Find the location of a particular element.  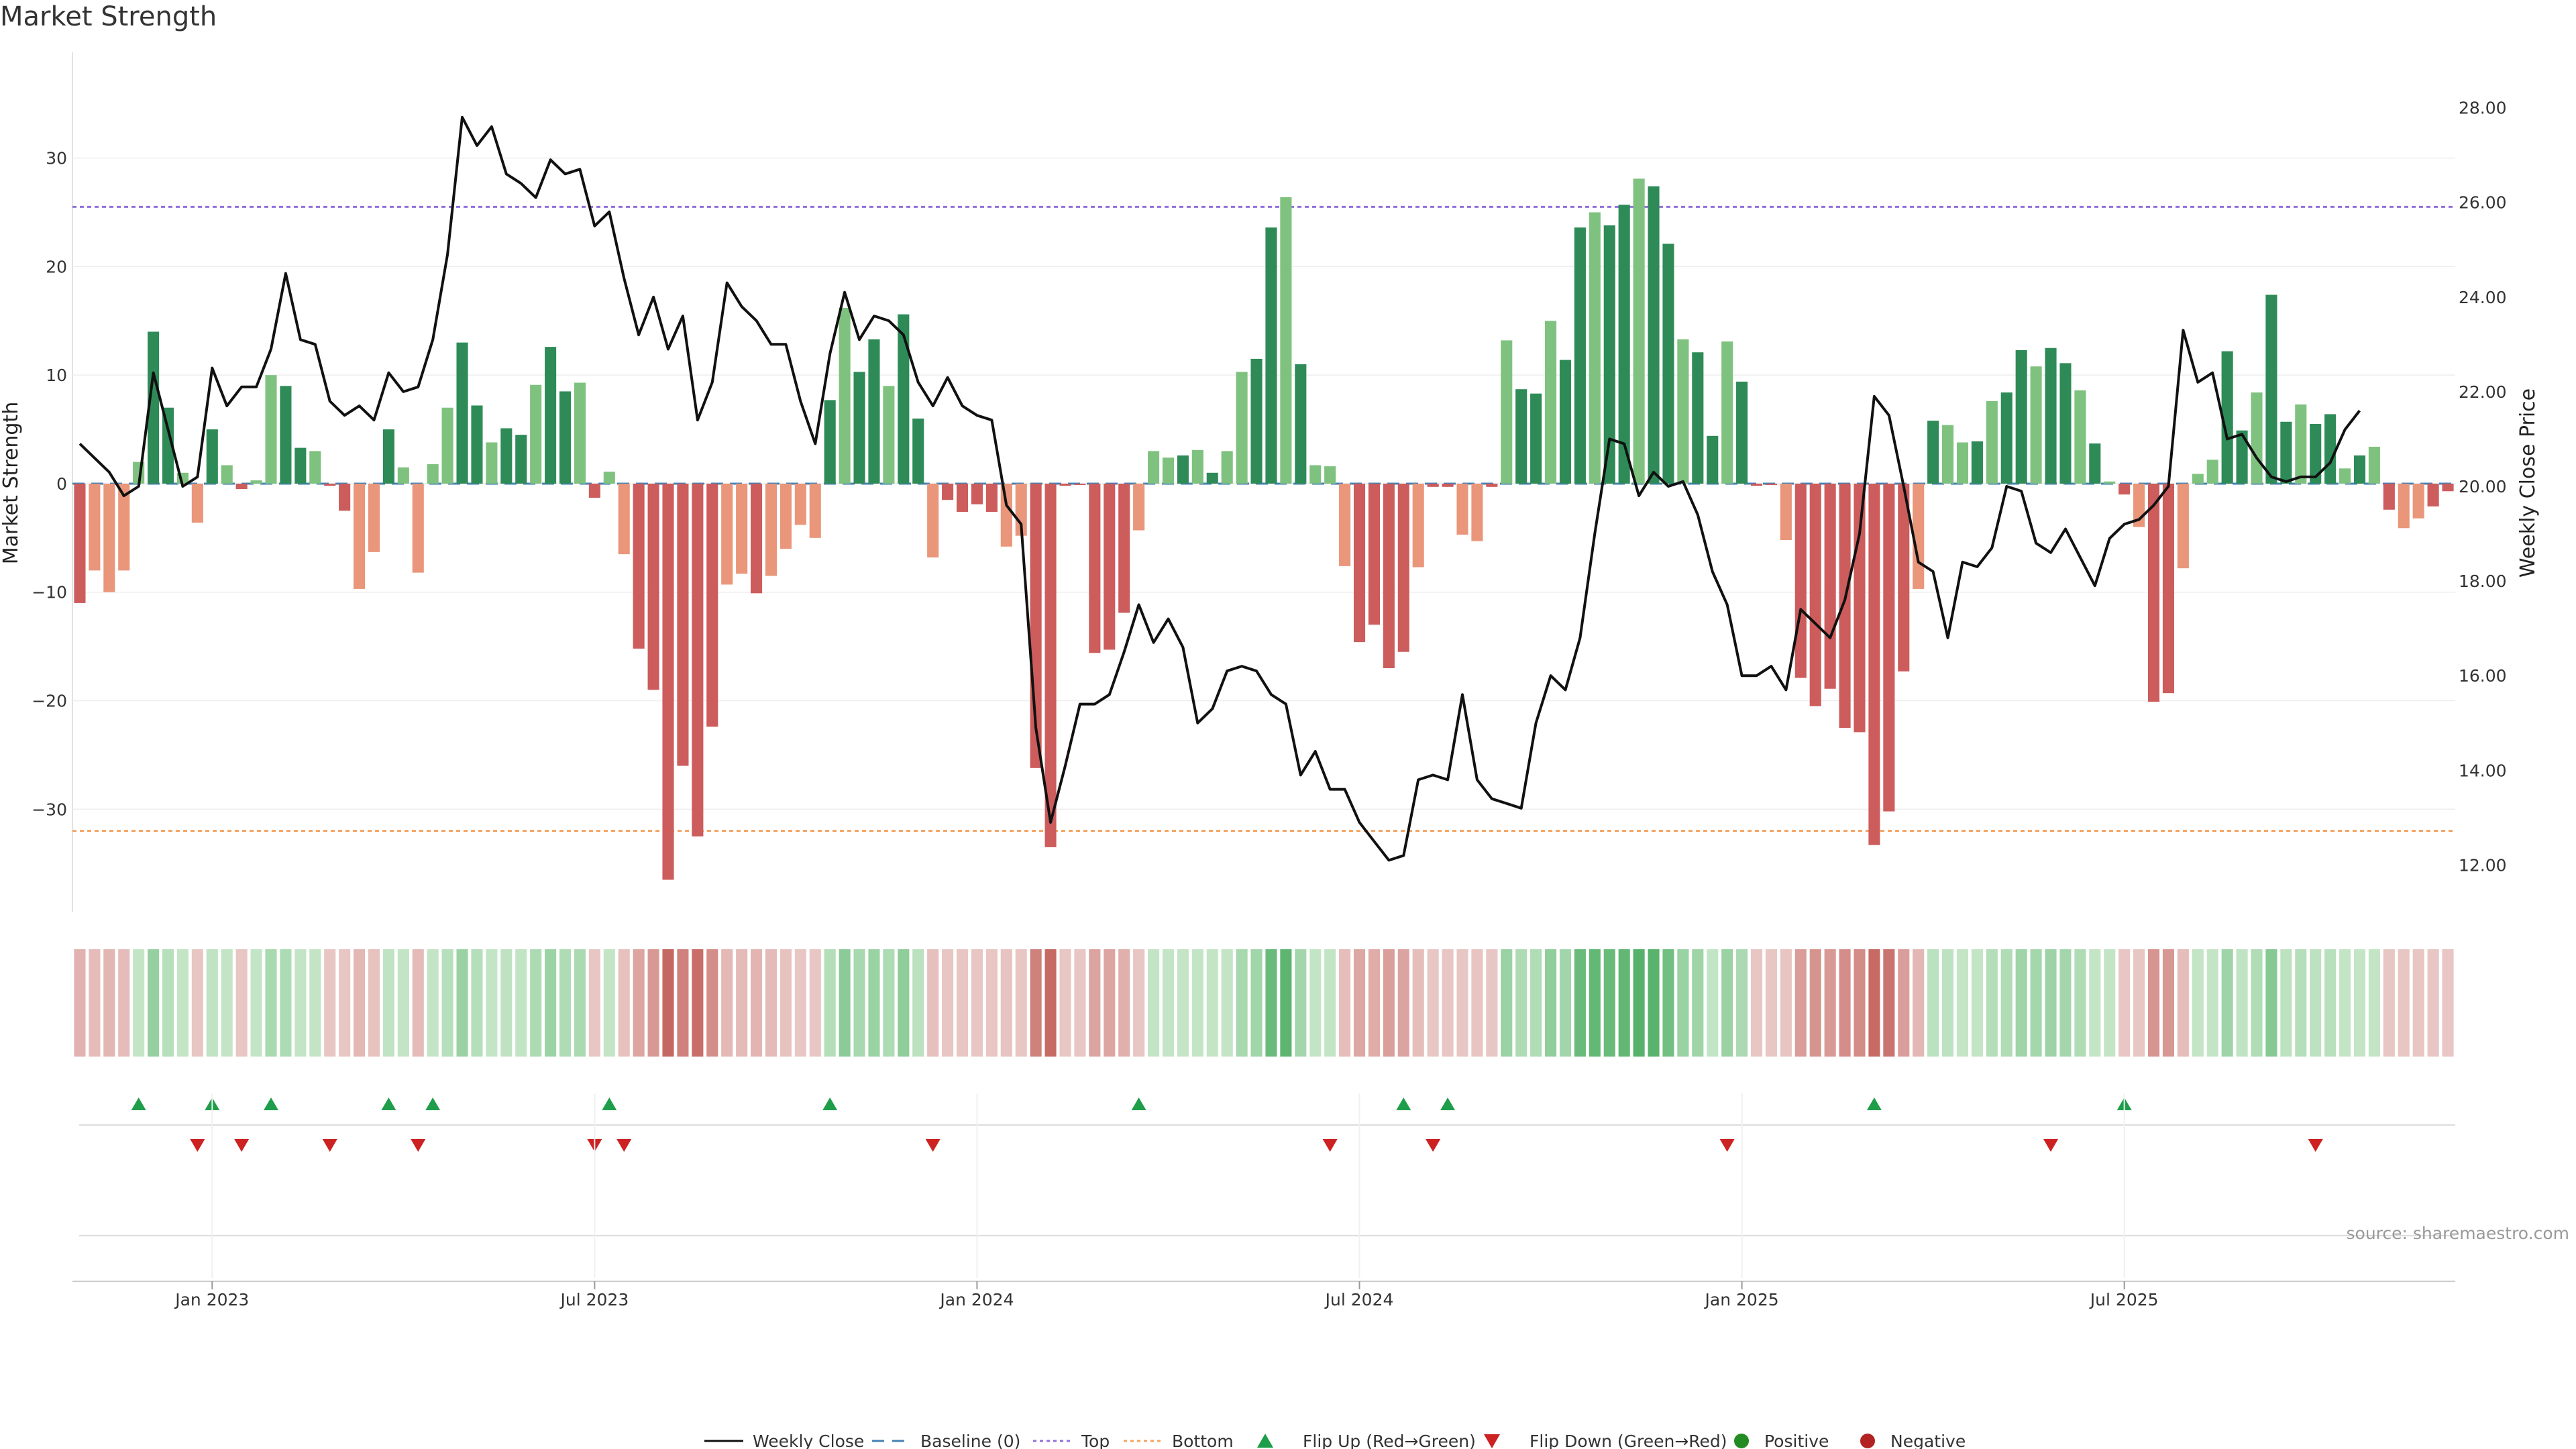

y2-tick-label: 18.00 is located at coordinates (2483, 581).